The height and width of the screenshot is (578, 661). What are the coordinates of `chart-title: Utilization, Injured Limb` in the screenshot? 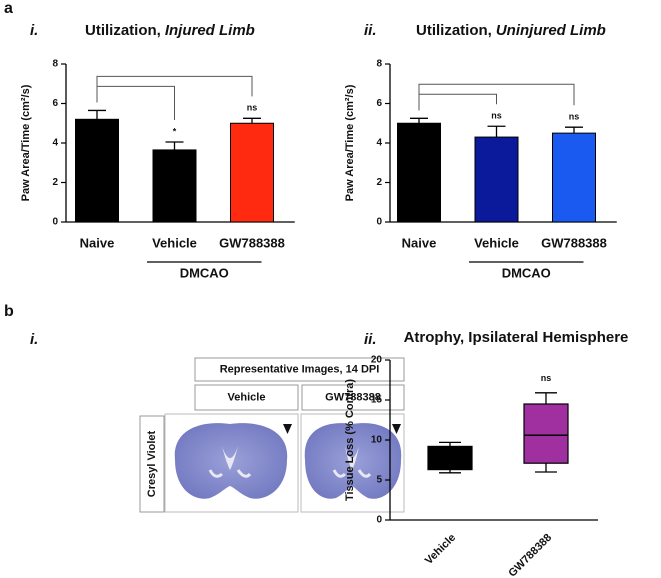 It's located at (170, 30).